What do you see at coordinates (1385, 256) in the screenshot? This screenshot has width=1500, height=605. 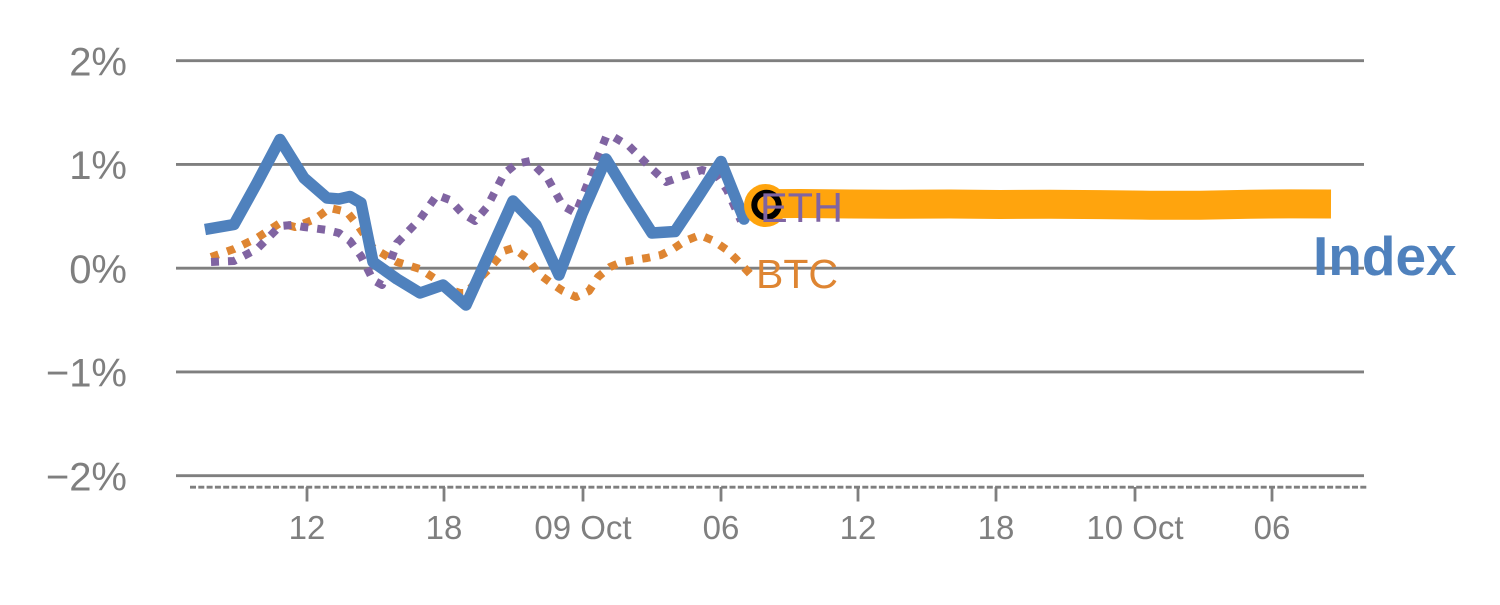 I see `svg-text: Index` at bounding box center [1385, 256].